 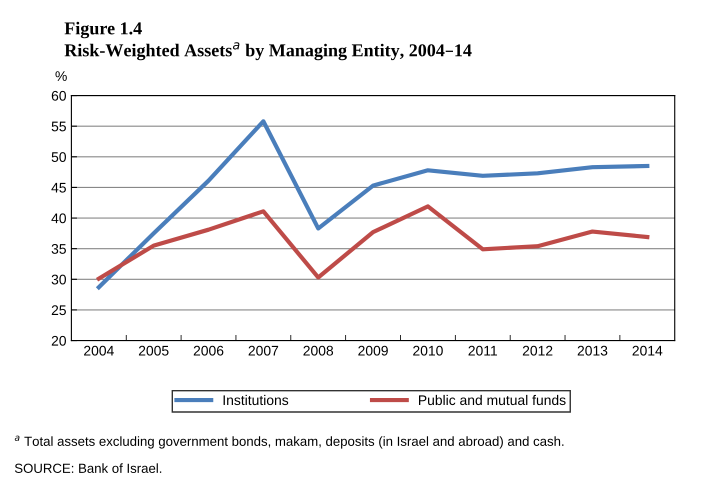 I want to click on x-tick-label: 2005, so click(x=153, y=351).